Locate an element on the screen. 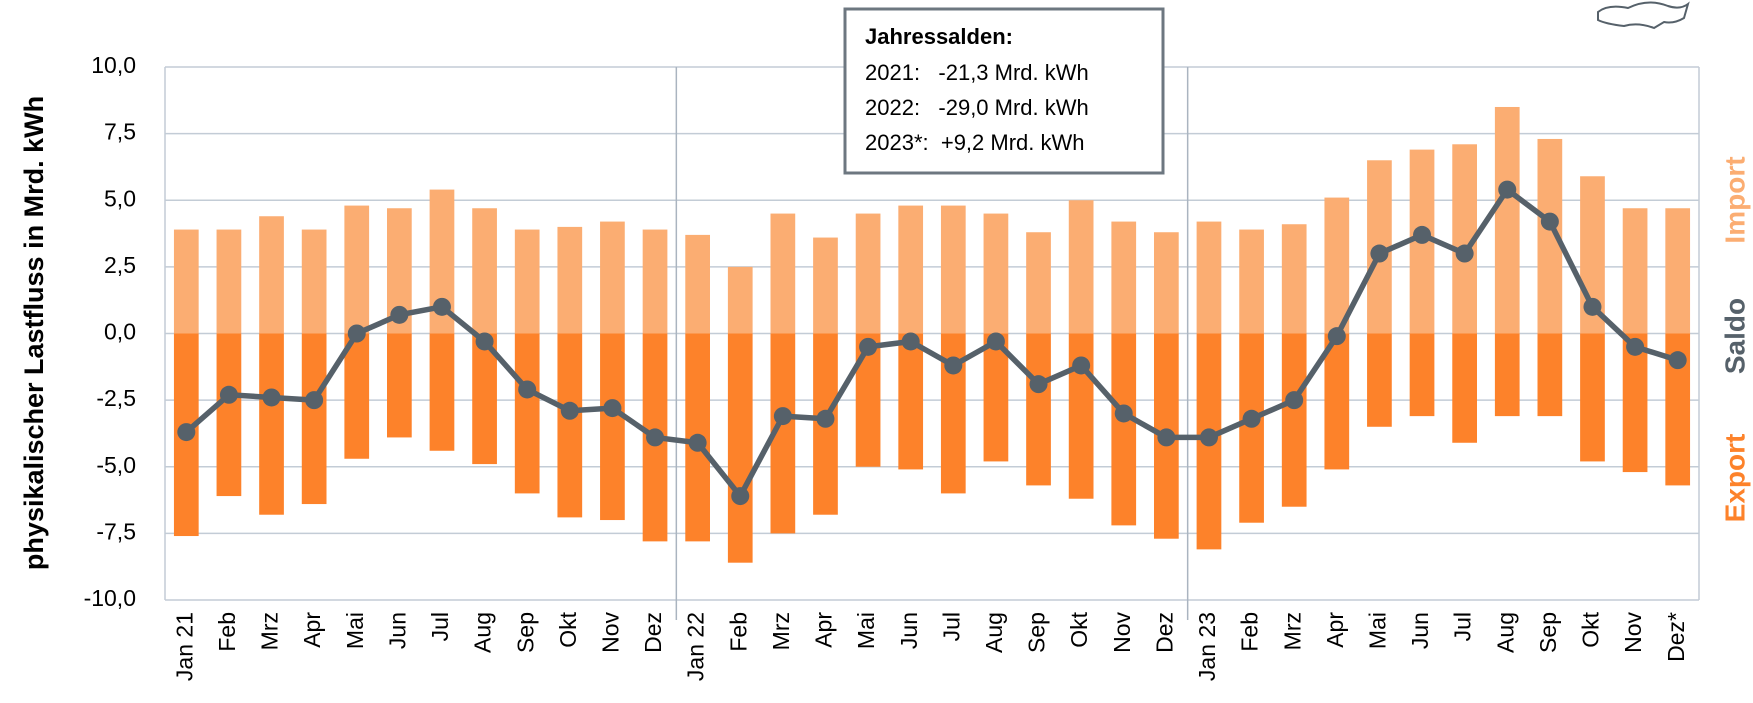 The width and height of the screenshot is (1753, 703). y-axis-title: physikalischer Lastfluss in Mrd. kWh is located at coordinates (34, 333).